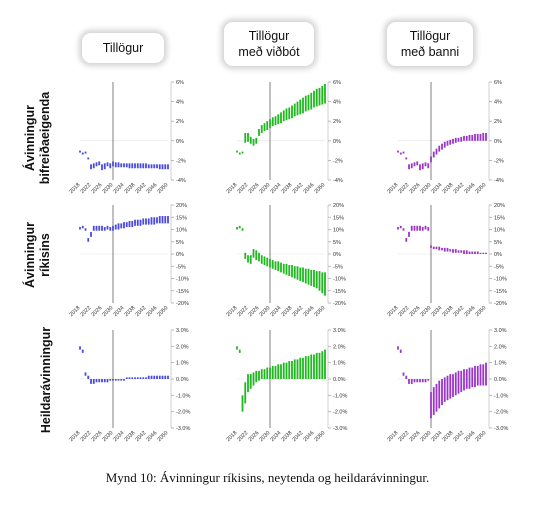 The width and height of the screenshot is (535, 526). Describe the element at coordinates (259, 257) in the screenshot. I see `bar-2026` at that location.